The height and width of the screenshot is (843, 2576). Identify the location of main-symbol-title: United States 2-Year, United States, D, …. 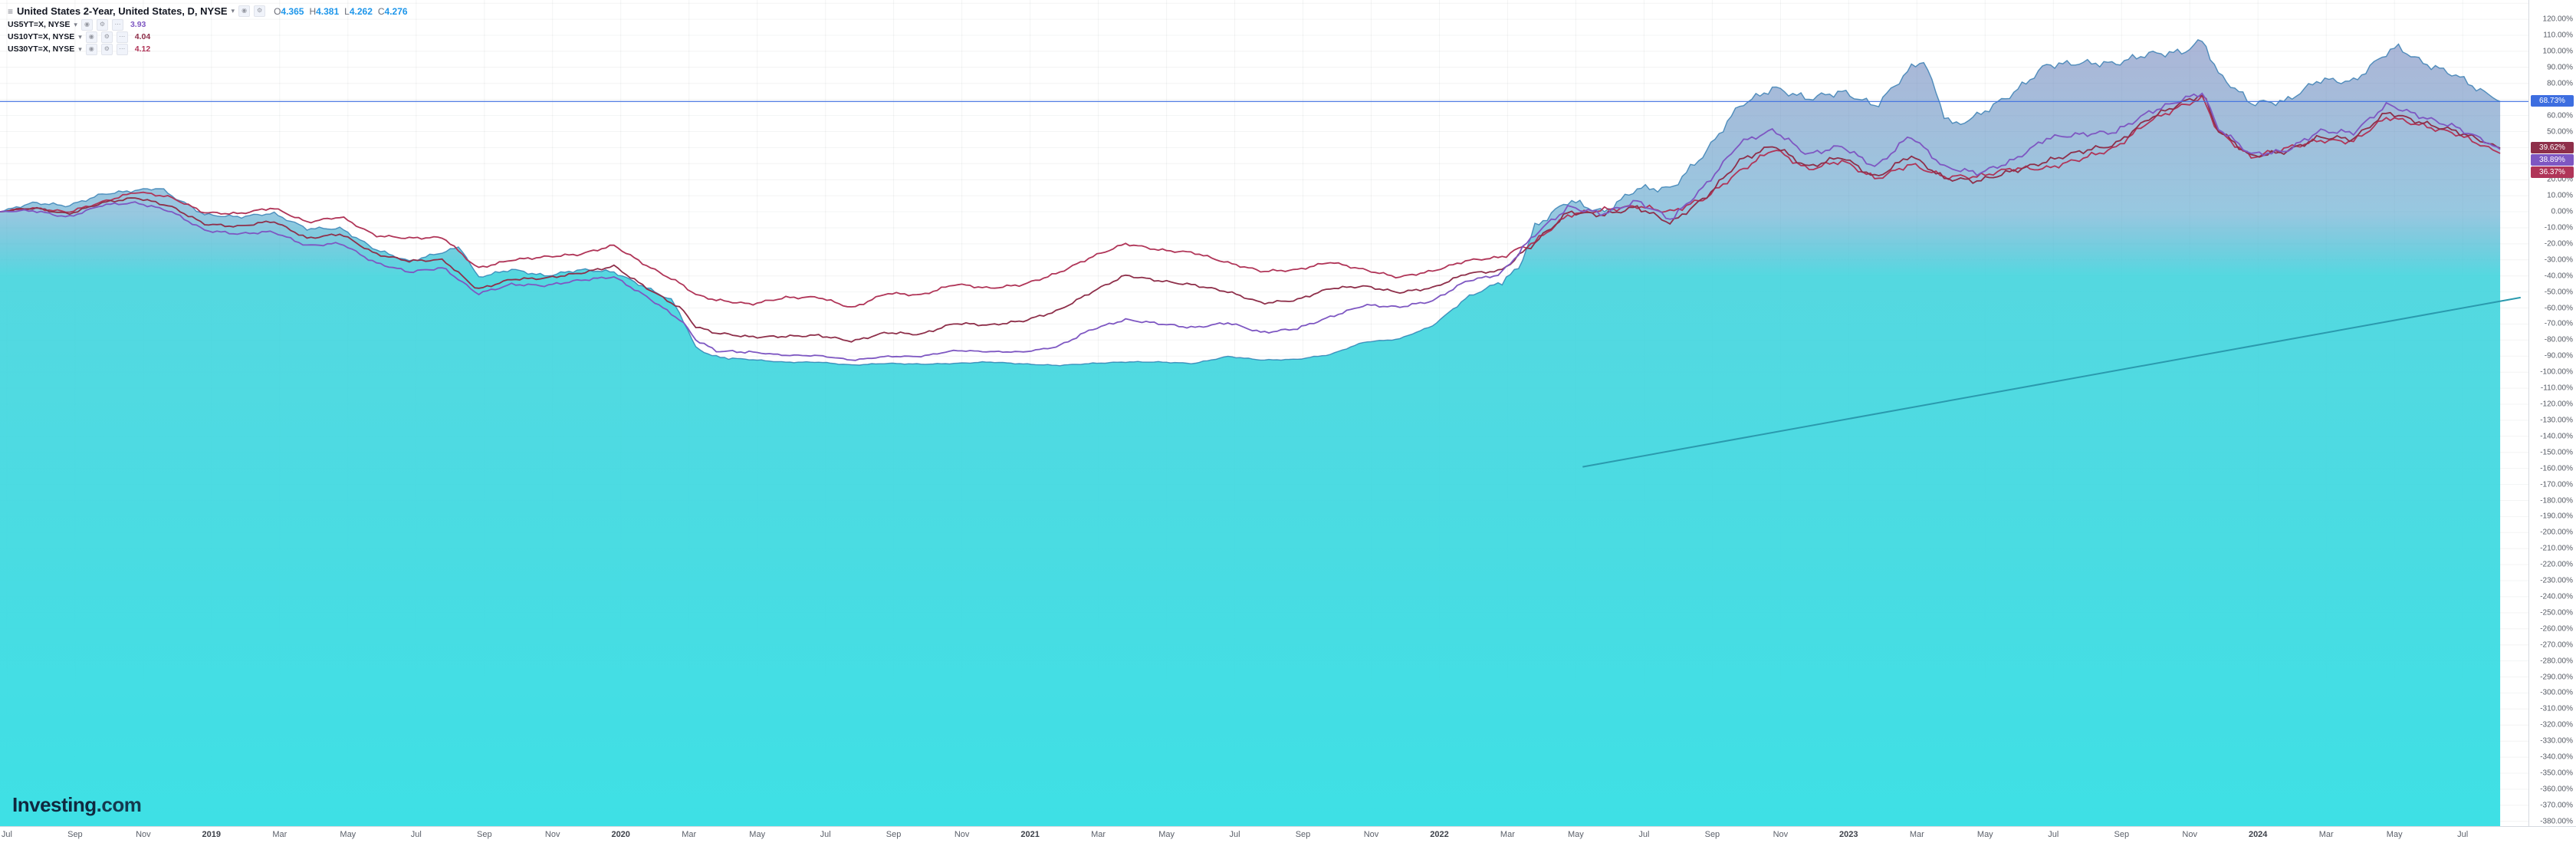
(123, 11).